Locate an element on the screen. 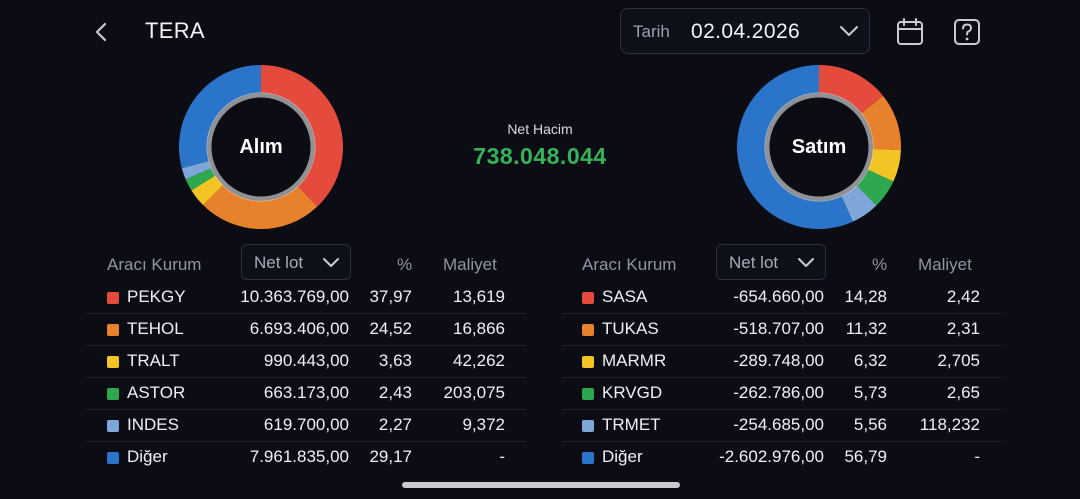 This screenshot has height=499, width=1080. net-lot-value: 990.443,00 is located at coordinates (306, 360).